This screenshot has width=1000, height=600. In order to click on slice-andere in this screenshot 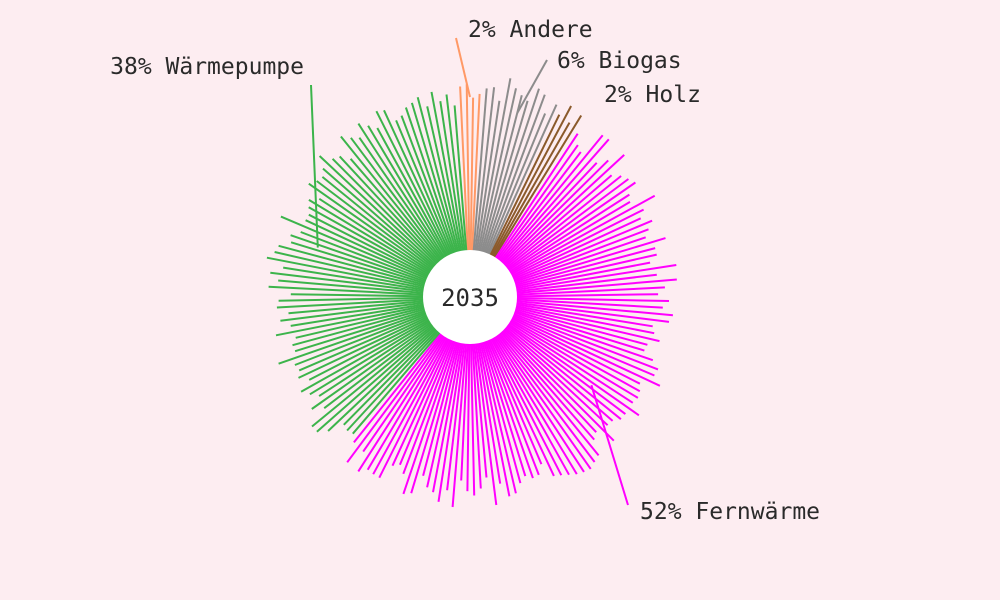, I will do `click(470, 177)`.